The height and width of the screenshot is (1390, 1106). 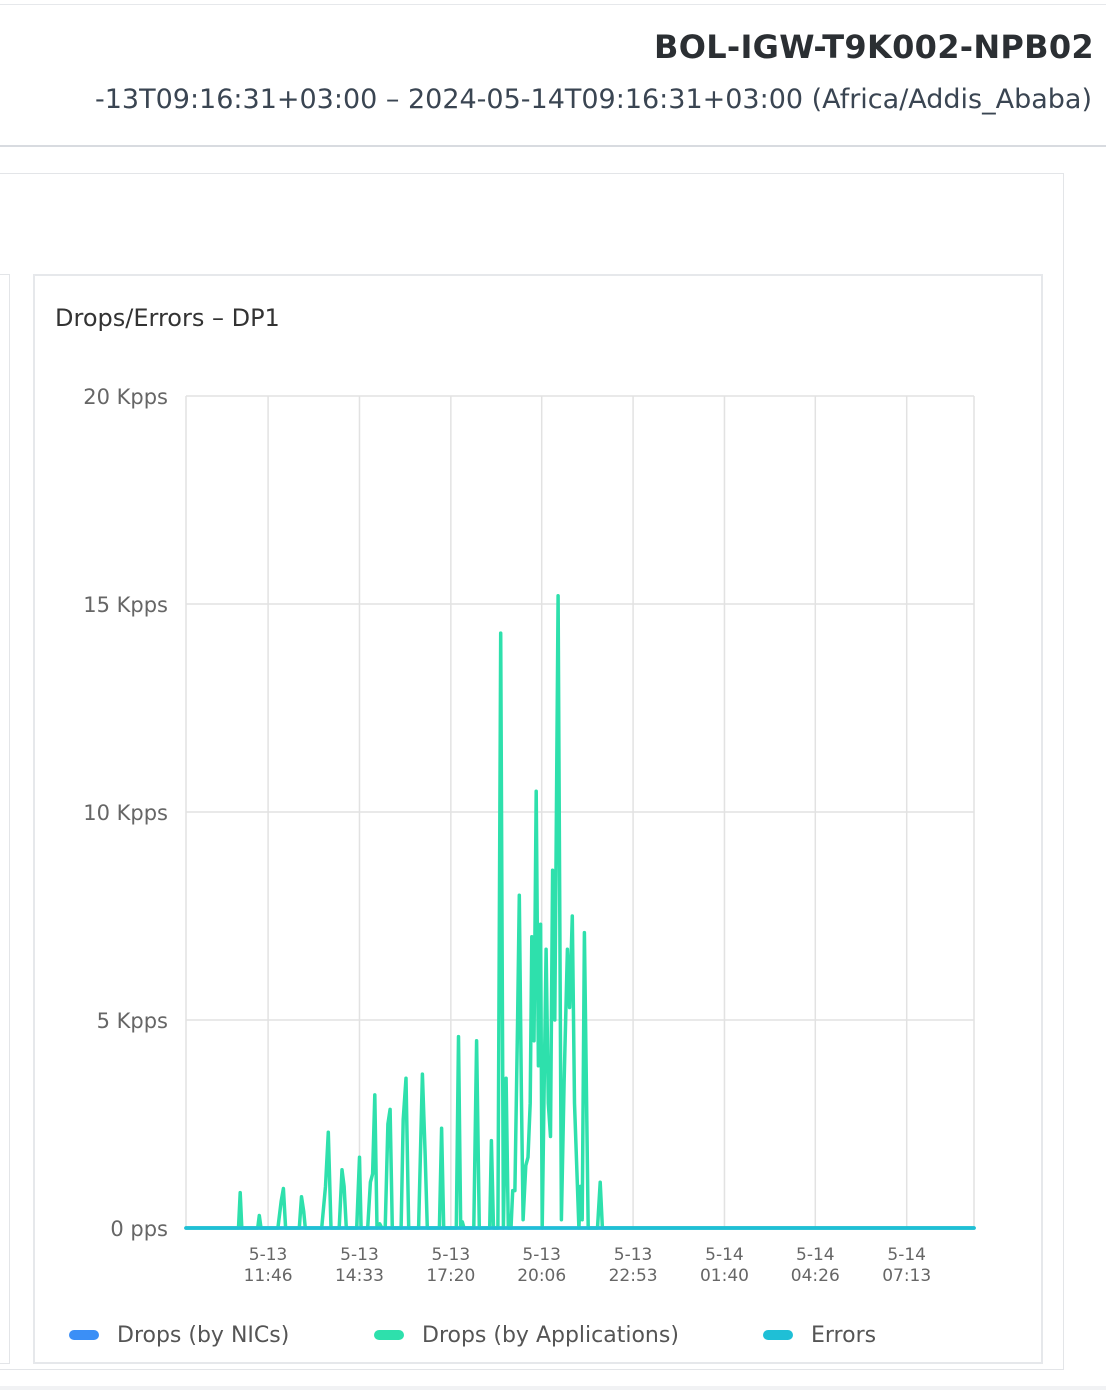 I want to click on legend-label: Drops (by Applications), so click(x=550, y=1335).